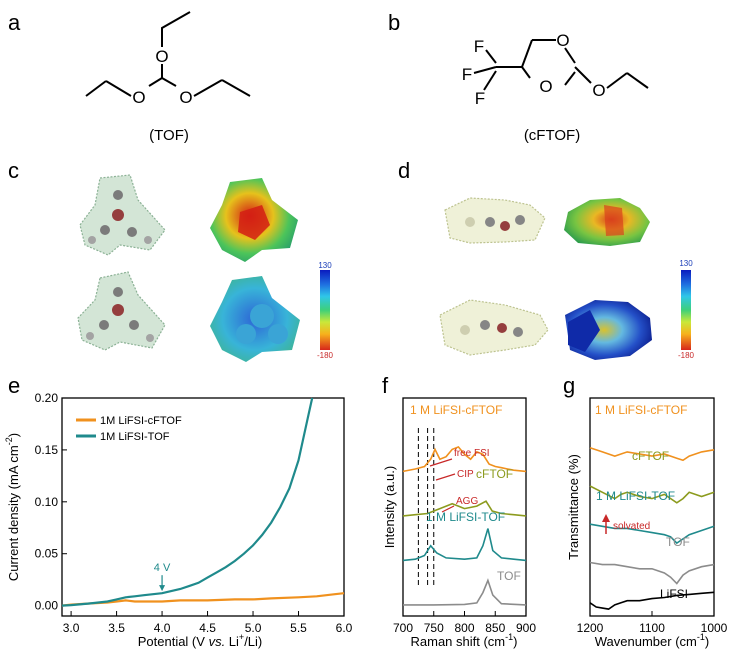 Image resolution: width=730 pixels, height=653 pixels. I want to click on cftof-skeleton, so click(561, 65).